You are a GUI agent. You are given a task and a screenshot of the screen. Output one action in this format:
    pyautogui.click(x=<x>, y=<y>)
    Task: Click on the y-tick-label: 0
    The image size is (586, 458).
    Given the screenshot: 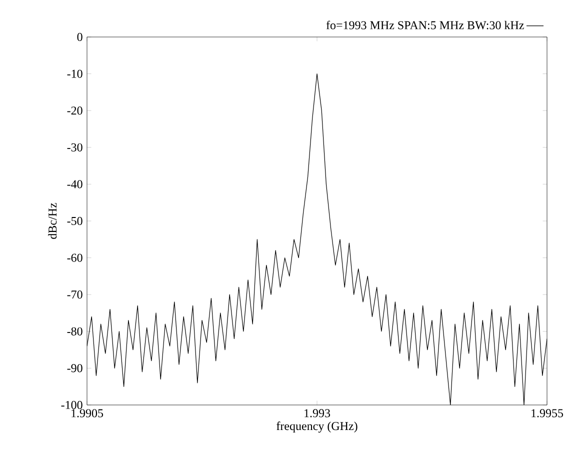 What is the action you would take?
    pyautogui.click(x=79, y=37)
    